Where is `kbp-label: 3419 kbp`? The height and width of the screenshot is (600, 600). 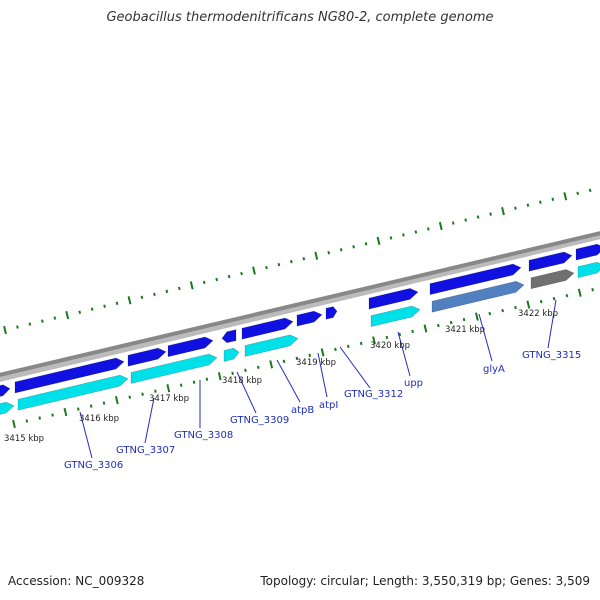
kbp-label: 3419 kbp is located at coordinates (316, 363).